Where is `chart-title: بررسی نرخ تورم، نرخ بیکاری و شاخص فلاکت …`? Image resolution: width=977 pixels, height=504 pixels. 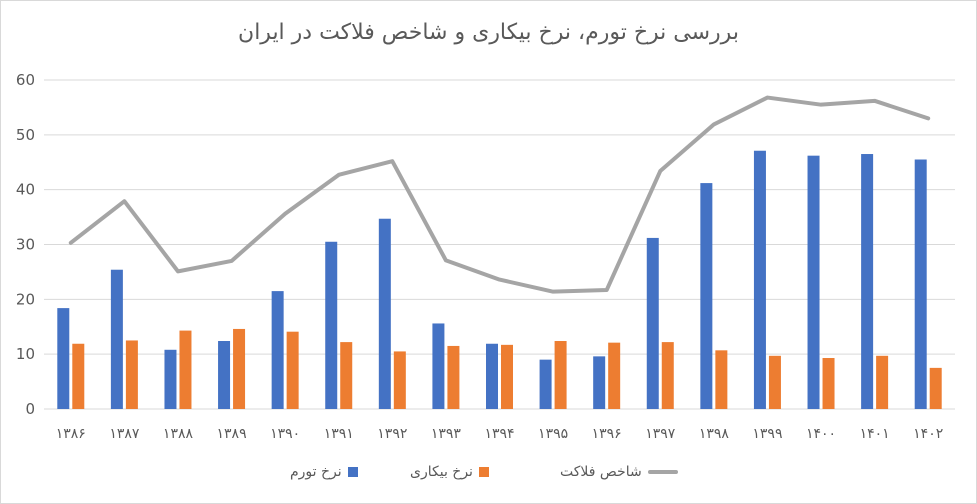 chart-title: بررسی نرخ تورم، نرخ بیکاری و شاخص فلاکت … is located at coordinates (488, 32).